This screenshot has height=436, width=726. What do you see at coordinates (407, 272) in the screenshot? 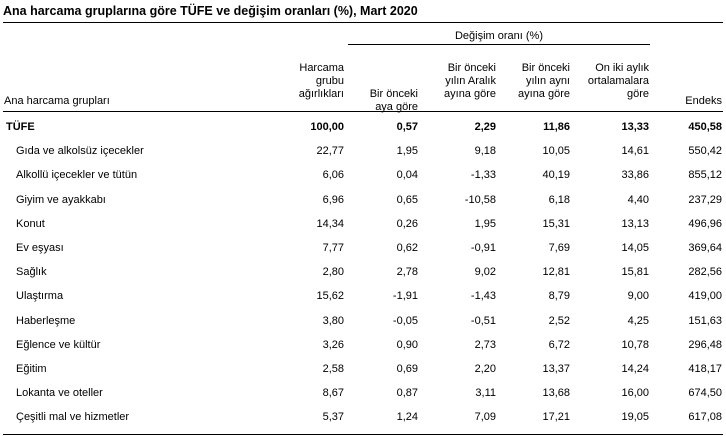
I see `cell-monthly: 2,78` at bounding box center [407, 272].